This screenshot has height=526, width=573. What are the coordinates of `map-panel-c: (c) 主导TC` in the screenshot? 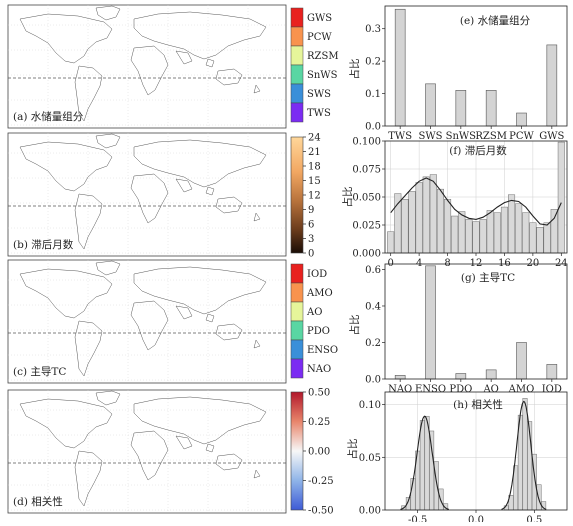 It's located at (148, 322).